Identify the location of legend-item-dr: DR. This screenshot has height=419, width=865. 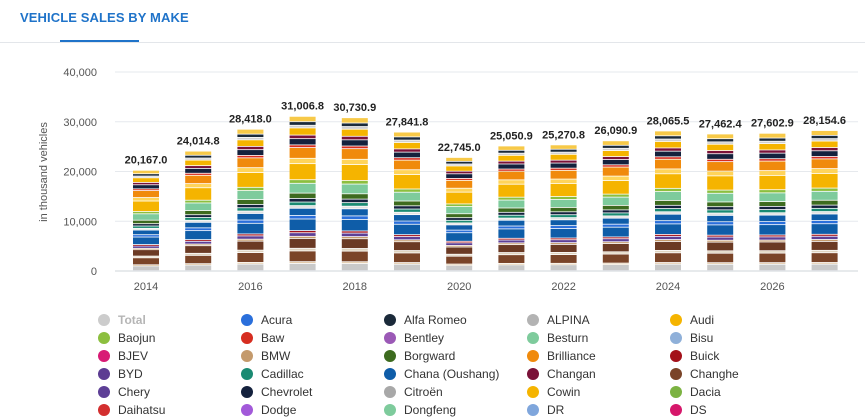
(545, 410).